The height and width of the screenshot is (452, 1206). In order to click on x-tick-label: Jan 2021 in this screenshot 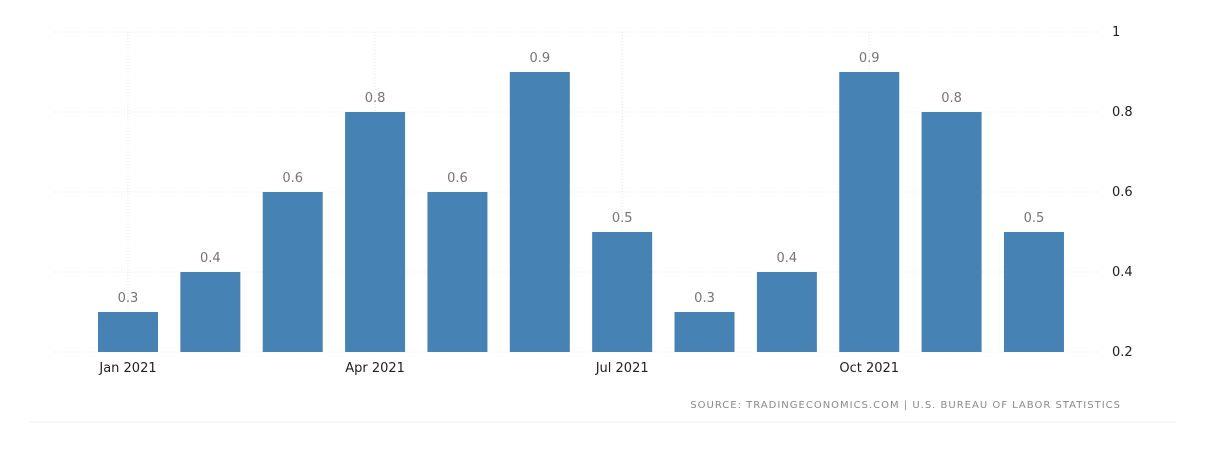, I will do `click(127, 368)`.